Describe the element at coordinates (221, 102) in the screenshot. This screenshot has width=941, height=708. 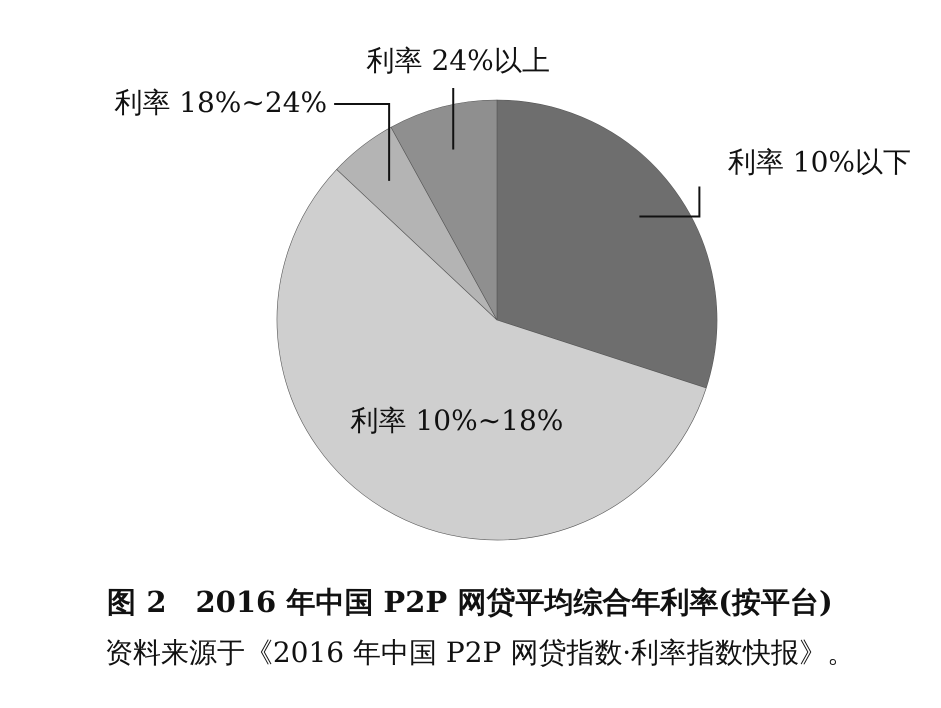
I see `slice-label: 利率 18%~24%` at that location.